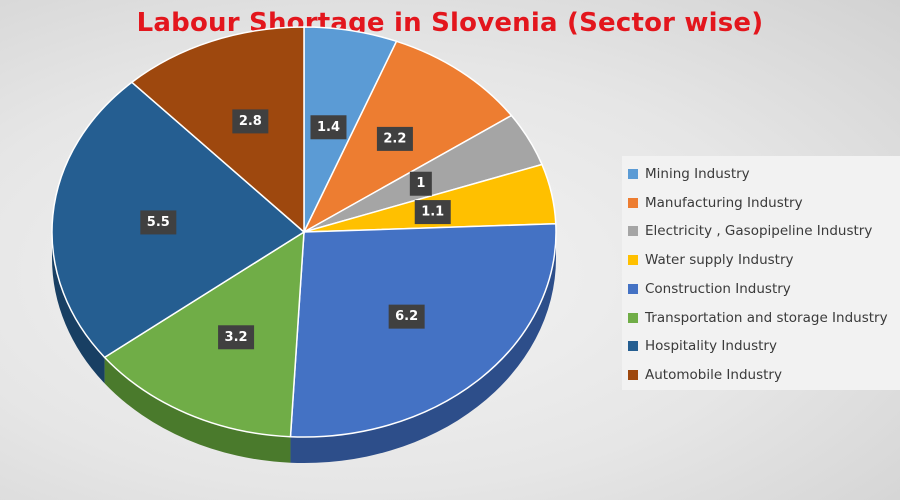 The height and width of the screenshot is (500, 900). I want to click on data-label-hospitality-industry: 5.5, so click(158, 222).